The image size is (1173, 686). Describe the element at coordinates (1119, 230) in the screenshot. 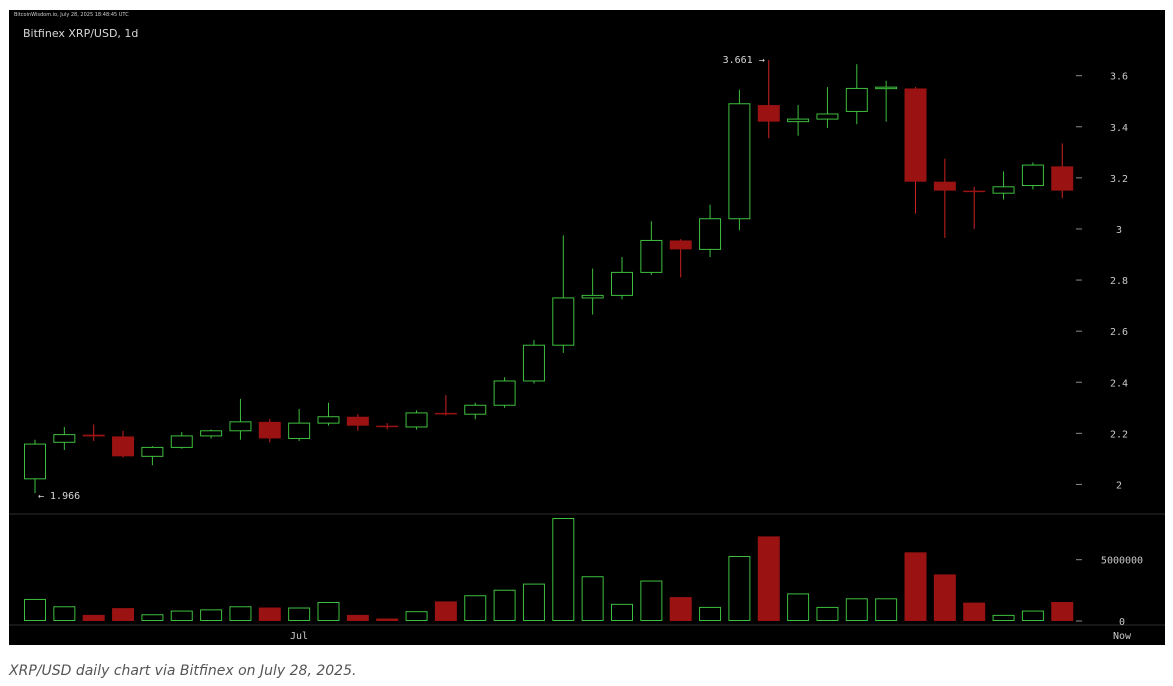

I see `price-tick-label: 3` at that location.